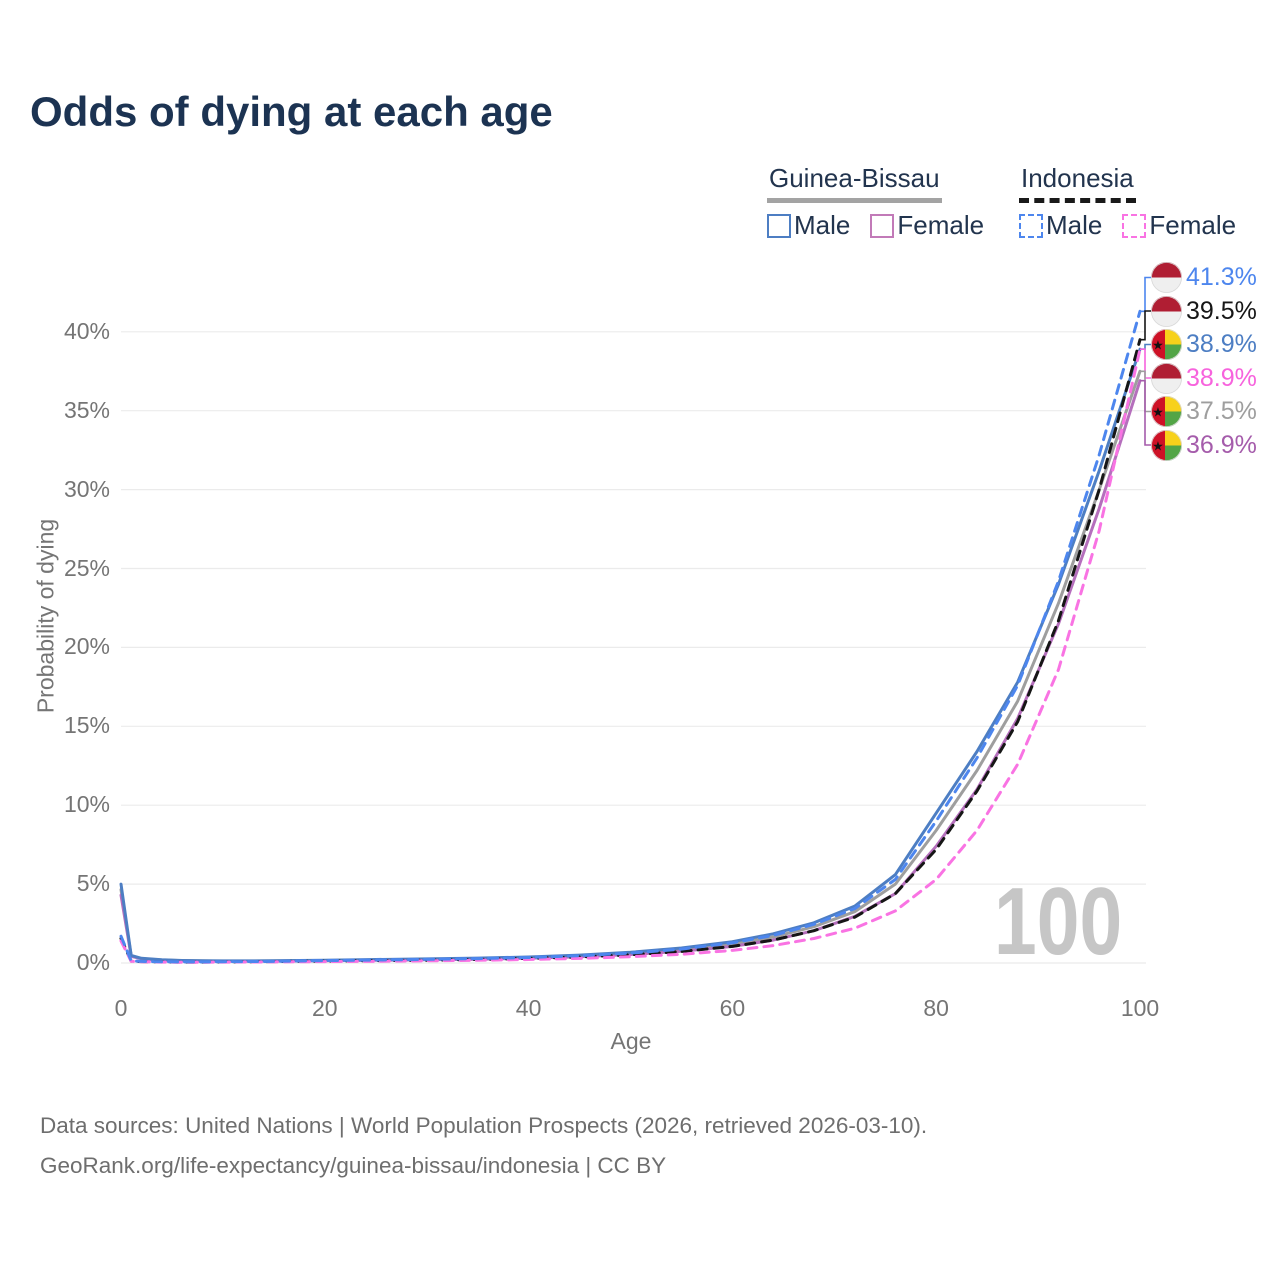 The height and width of the screenshot is (1280, 1280). Describe the element at coordinates (1221, 411) in the screenshot. I see `end-value-guinea-bissau-all: 37.5%` at that location.